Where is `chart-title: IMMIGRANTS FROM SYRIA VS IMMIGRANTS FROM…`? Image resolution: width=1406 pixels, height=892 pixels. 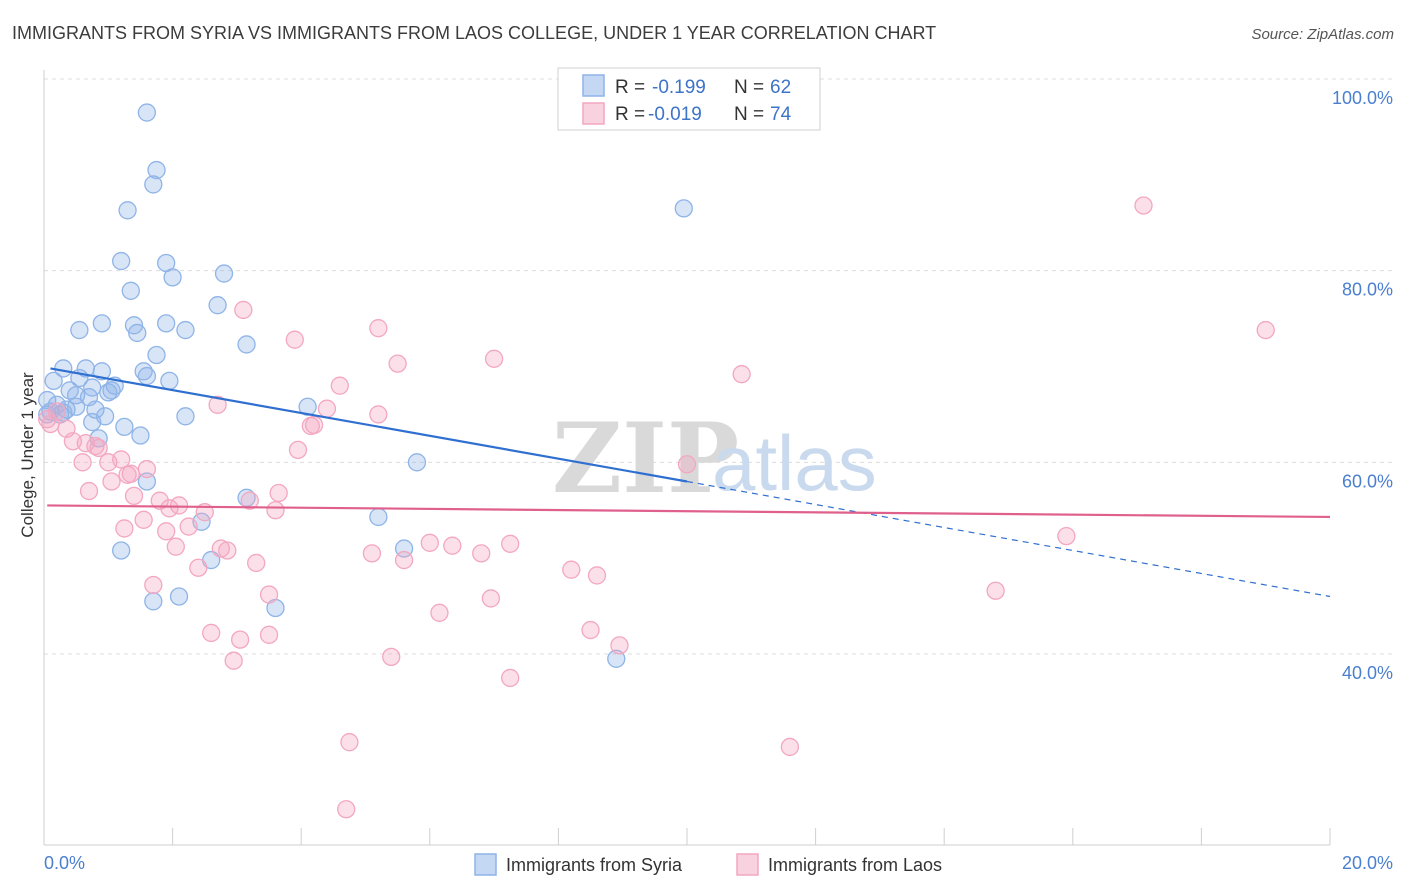 chart-title: IMMIGRANTS FROM SYRIA VS IMMIGRANTS FROM… is located at coordinates (474, 33).